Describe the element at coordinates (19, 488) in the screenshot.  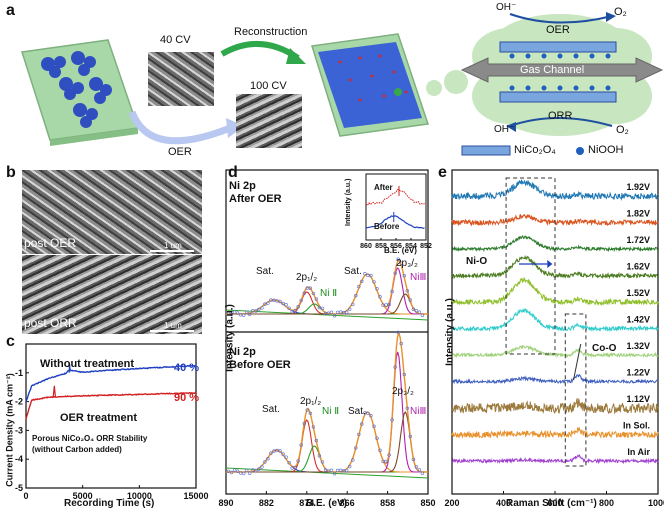
I see `chart-c-ytick-label: -5` at that location.